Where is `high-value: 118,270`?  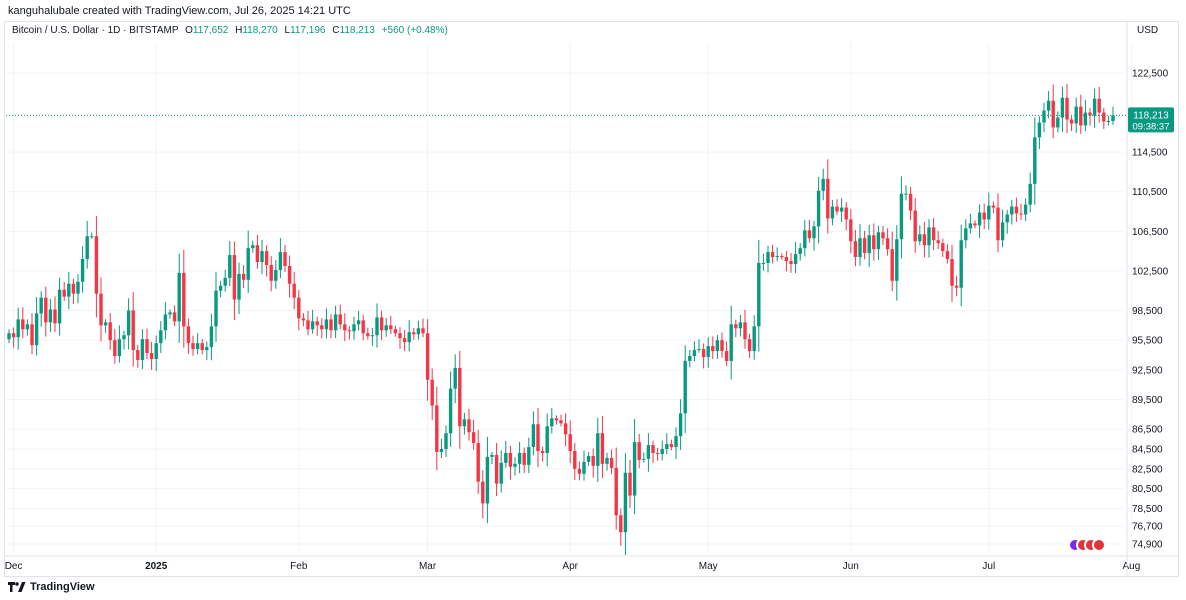 high-value: 118,270 is located at coordinates (260, 30).